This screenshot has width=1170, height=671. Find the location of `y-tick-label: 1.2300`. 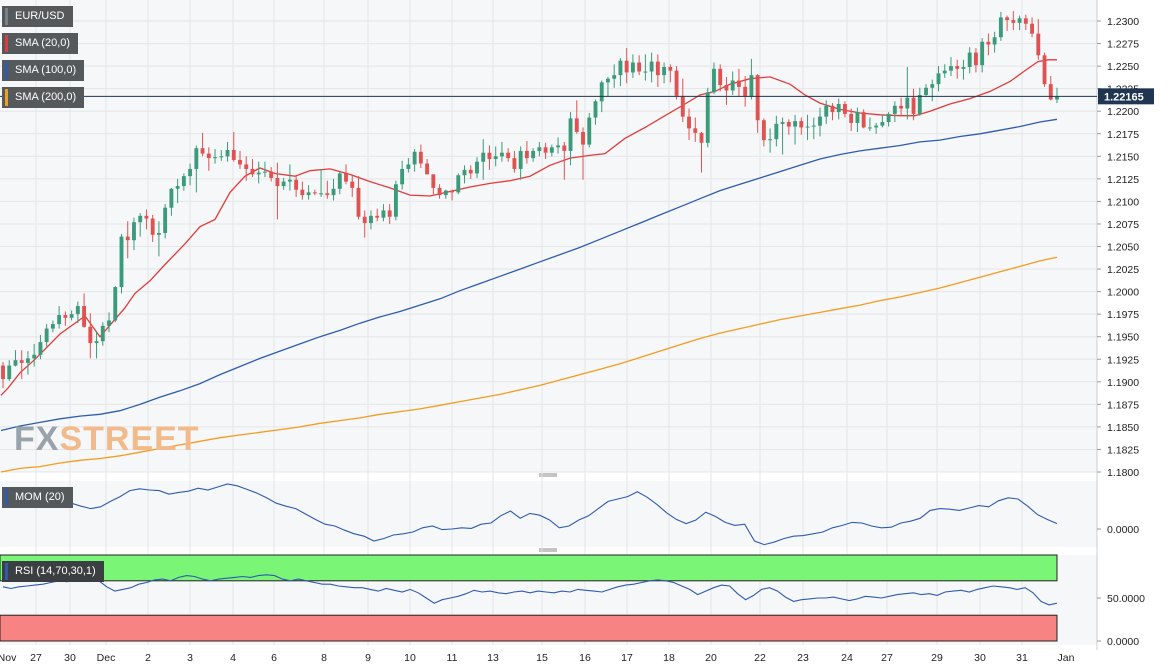

y-tick-label: 1.2300 is located at coordinates (1123, 22).